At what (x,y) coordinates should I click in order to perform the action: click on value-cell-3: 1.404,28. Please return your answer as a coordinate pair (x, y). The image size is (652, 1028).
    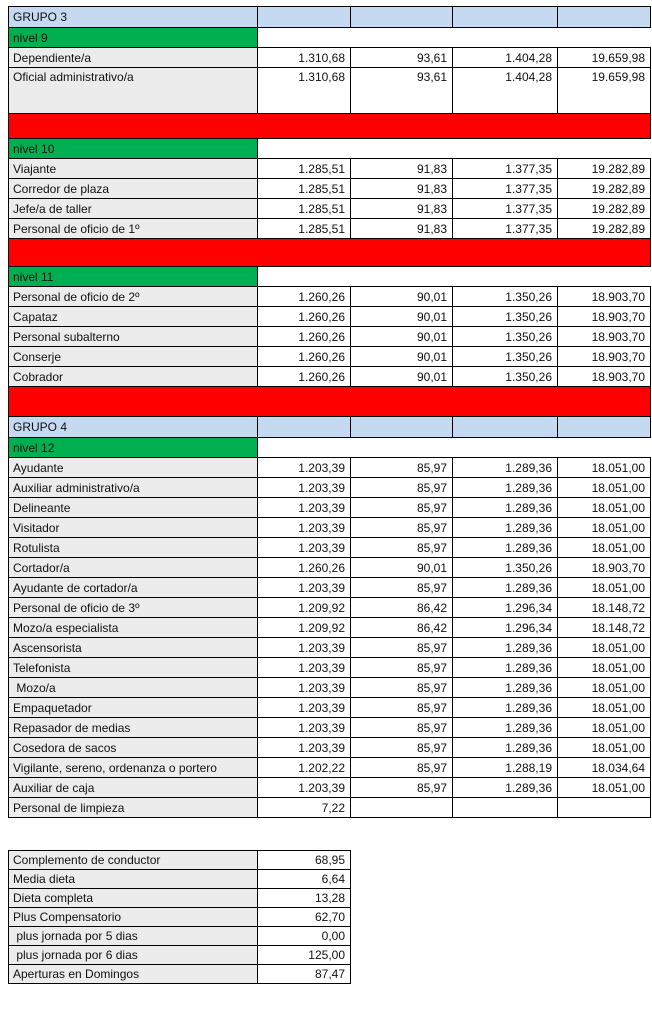
    Looking at the image, I should click on (505, 90).